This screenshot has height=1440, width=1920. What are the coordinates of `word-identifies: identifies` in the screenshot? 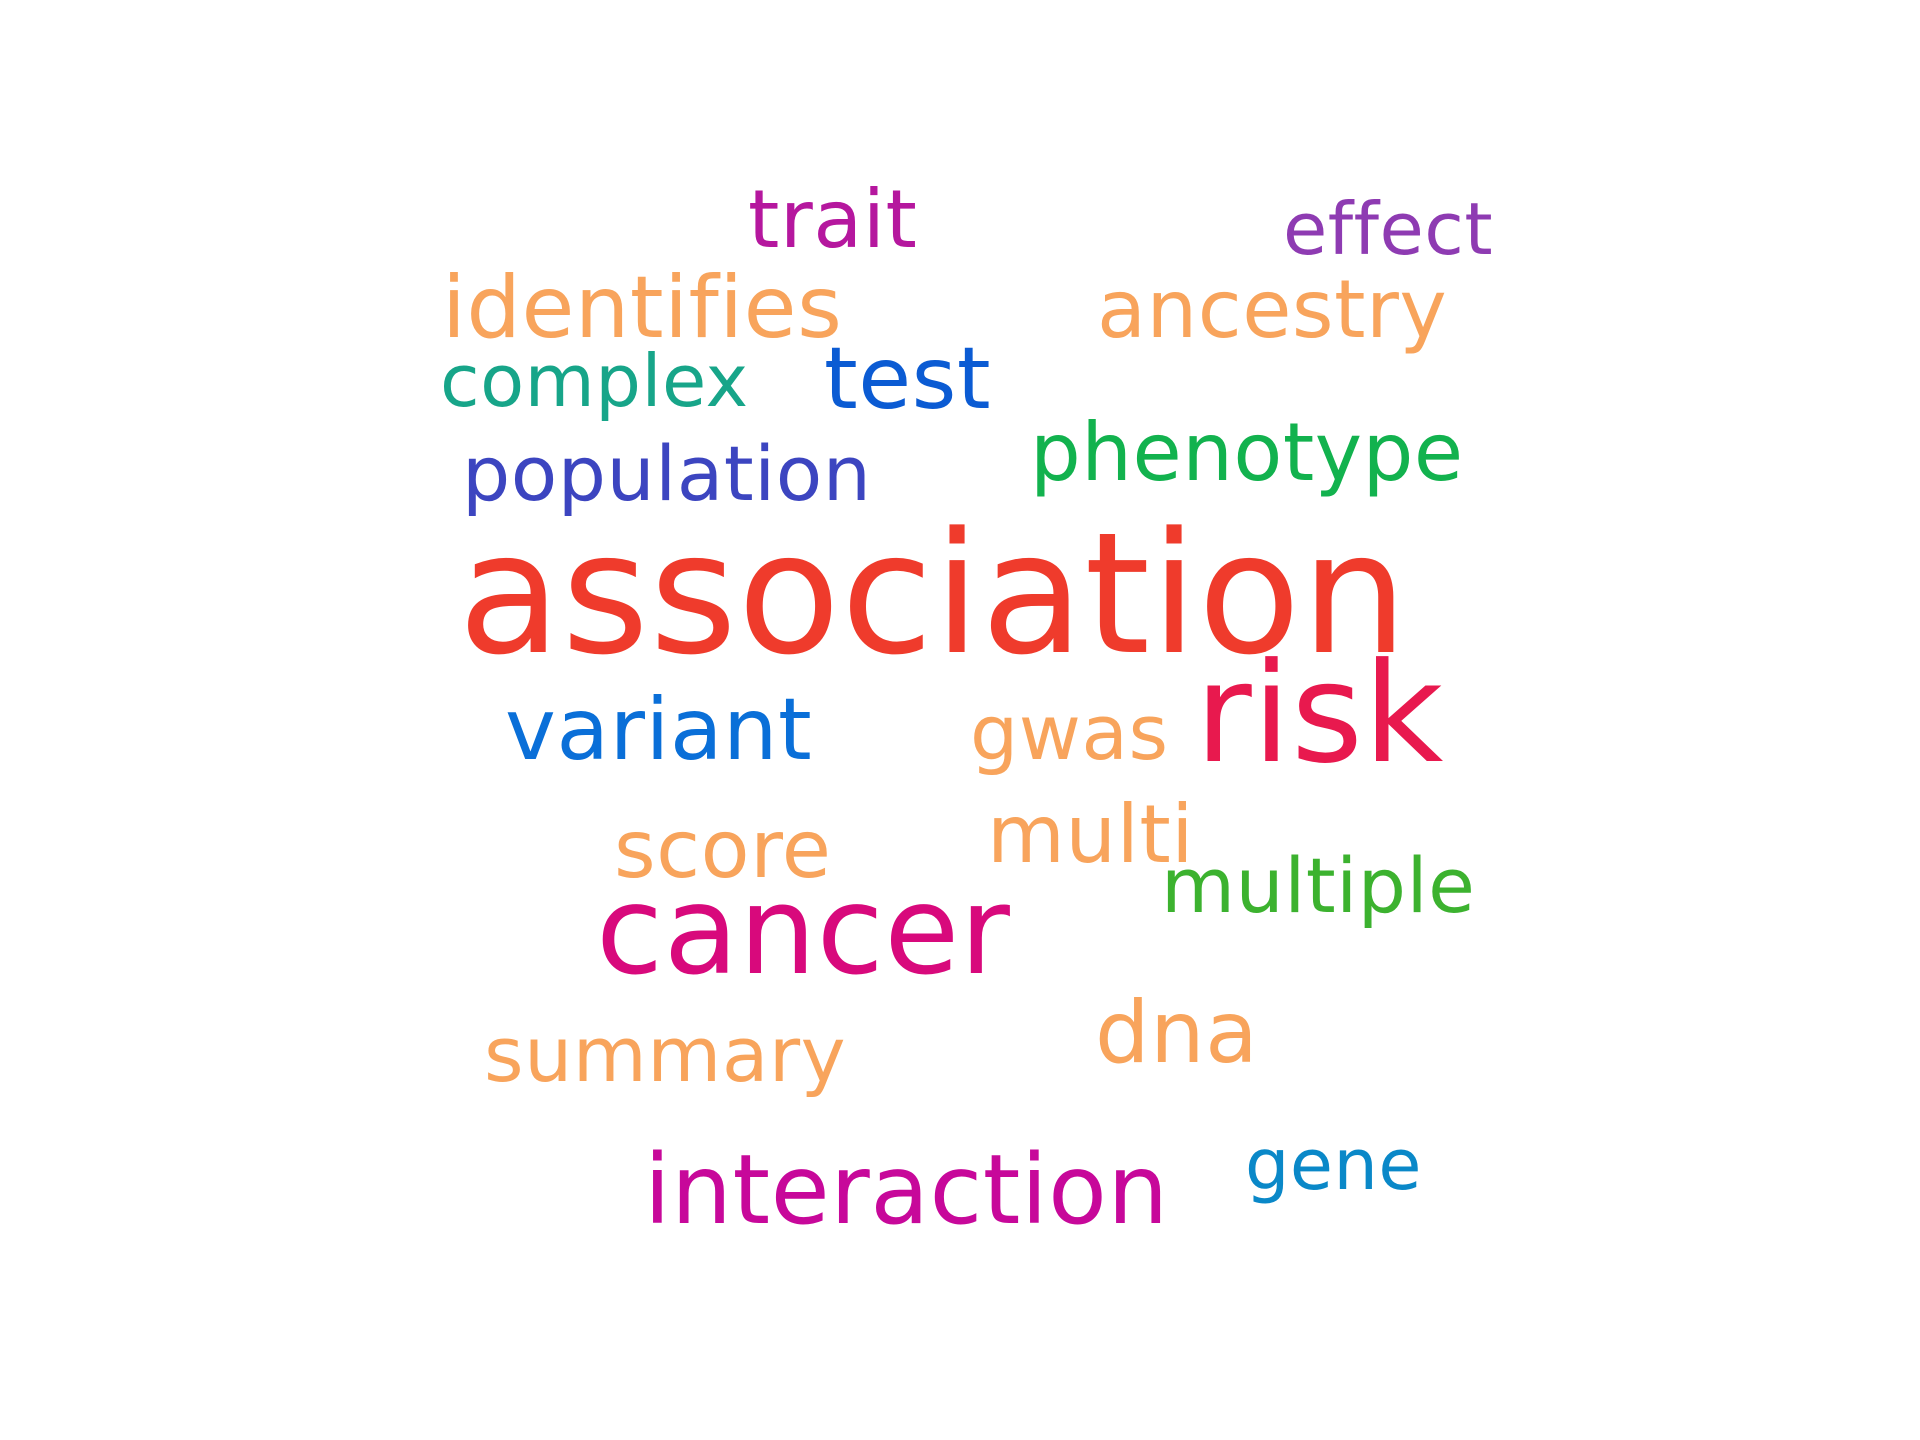 It's located at (642, 308).